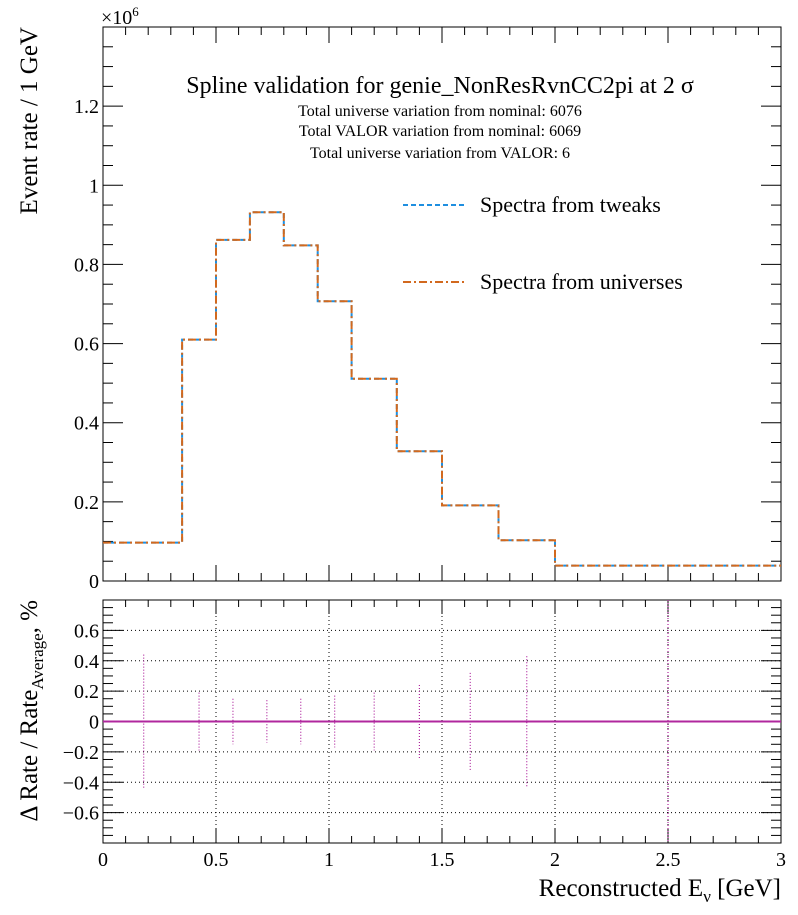 The height and width of the screenshot is (915, 798). I want to click on x-tick-labels: 0 0.5 1 1.5 2 2.5 3, so click(442, 860).